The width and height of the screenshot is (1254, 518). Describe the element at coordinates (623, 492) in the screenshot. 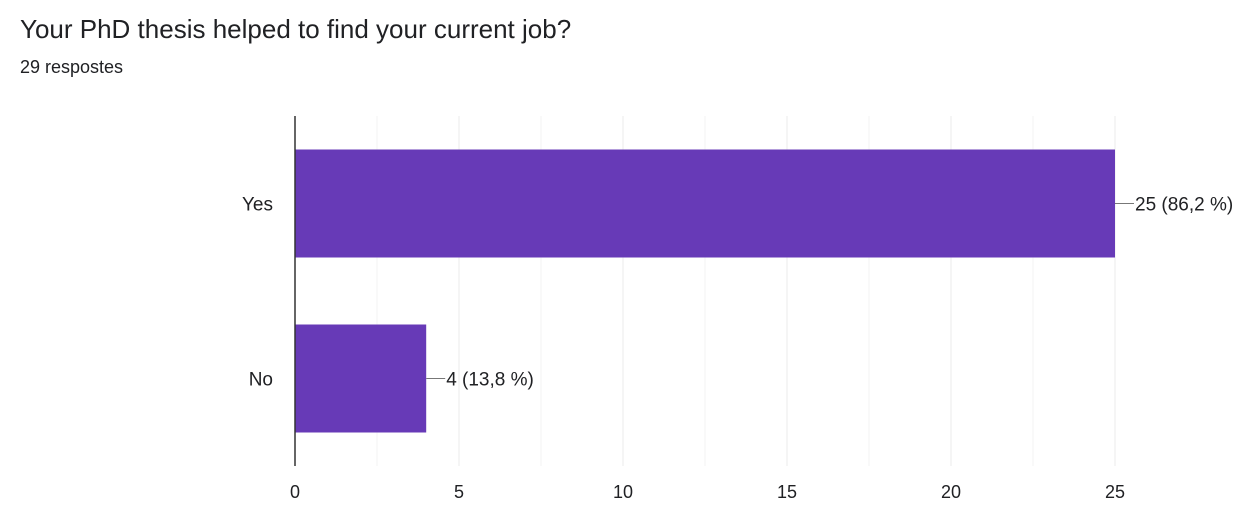

I see `x-tick-label: 10` at that location.